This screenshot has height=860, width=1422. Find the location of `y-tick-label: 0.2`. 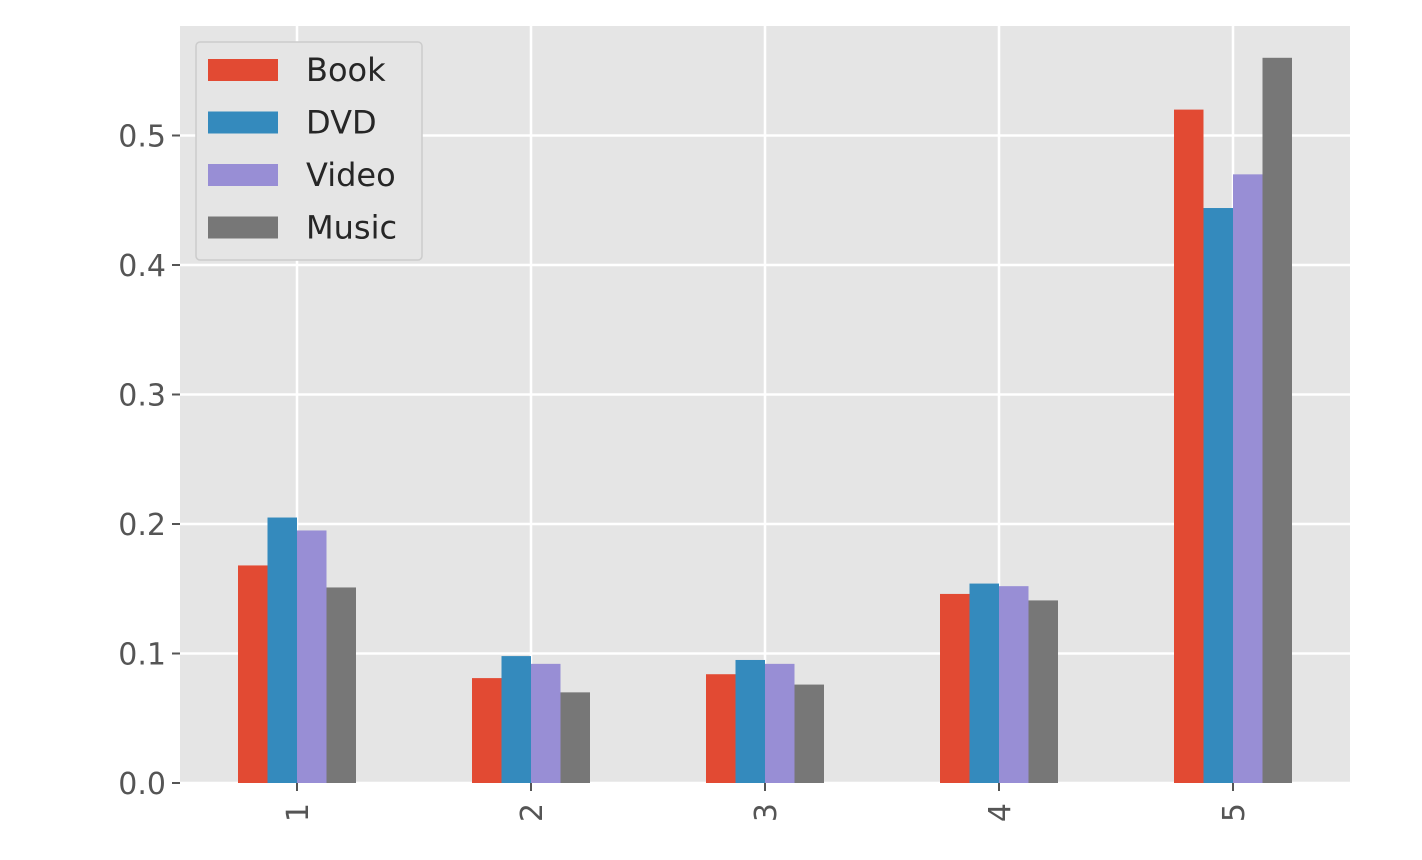

y-tick-label: 0.2 is located at coordinates (142, 525).